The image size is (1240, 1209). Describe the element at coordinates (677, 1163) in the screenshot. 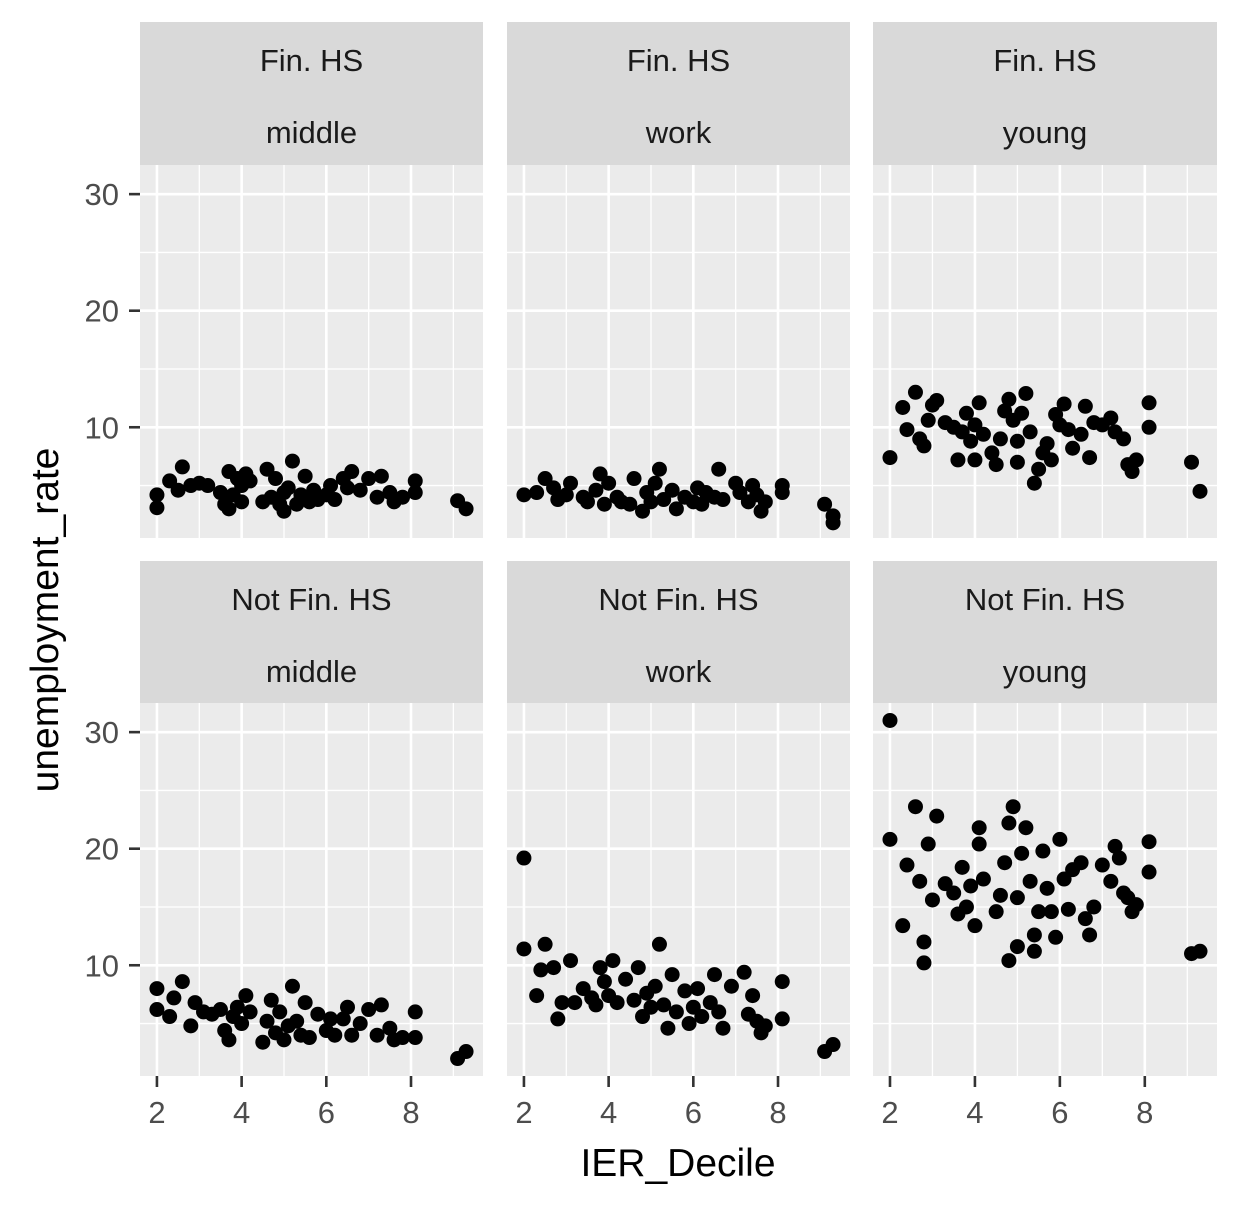

I see `x-axis-title: IER_Decile` at that location.